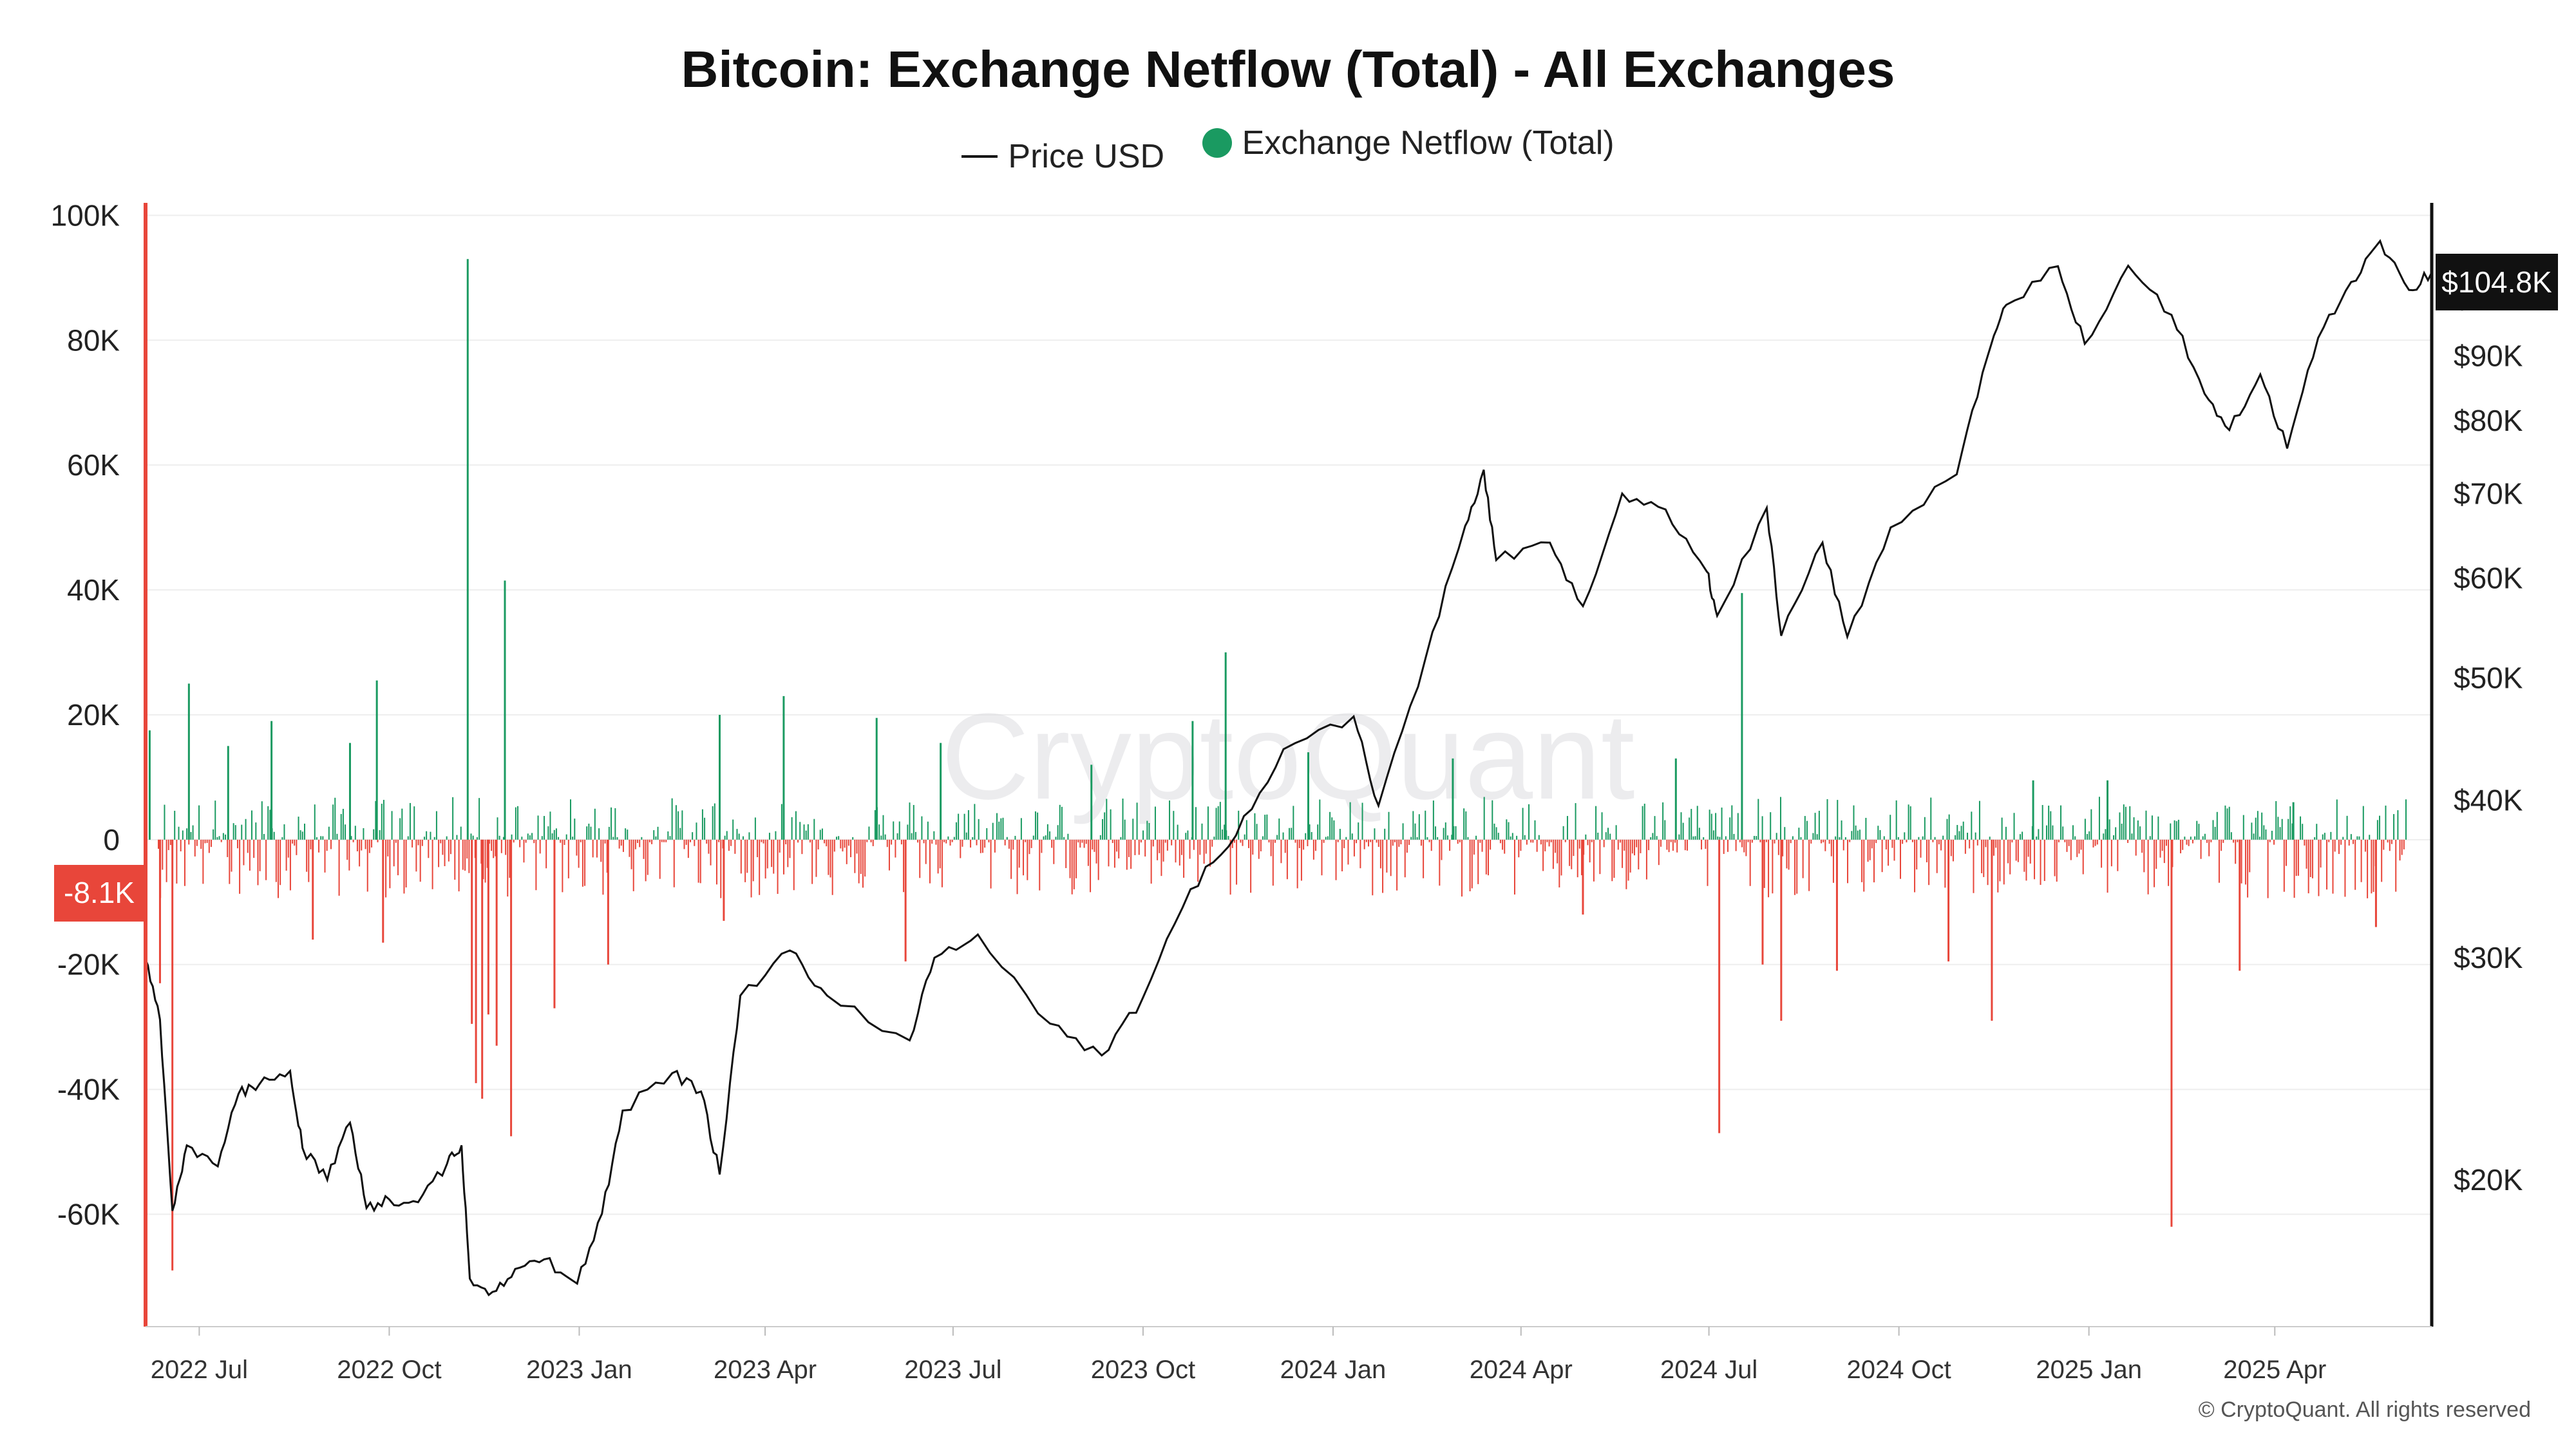 The image size is (2576, 1449). Describe the element at coordinates (1287, 756) in the screenshot. I see `watermark: CryptoQuant` at that location.